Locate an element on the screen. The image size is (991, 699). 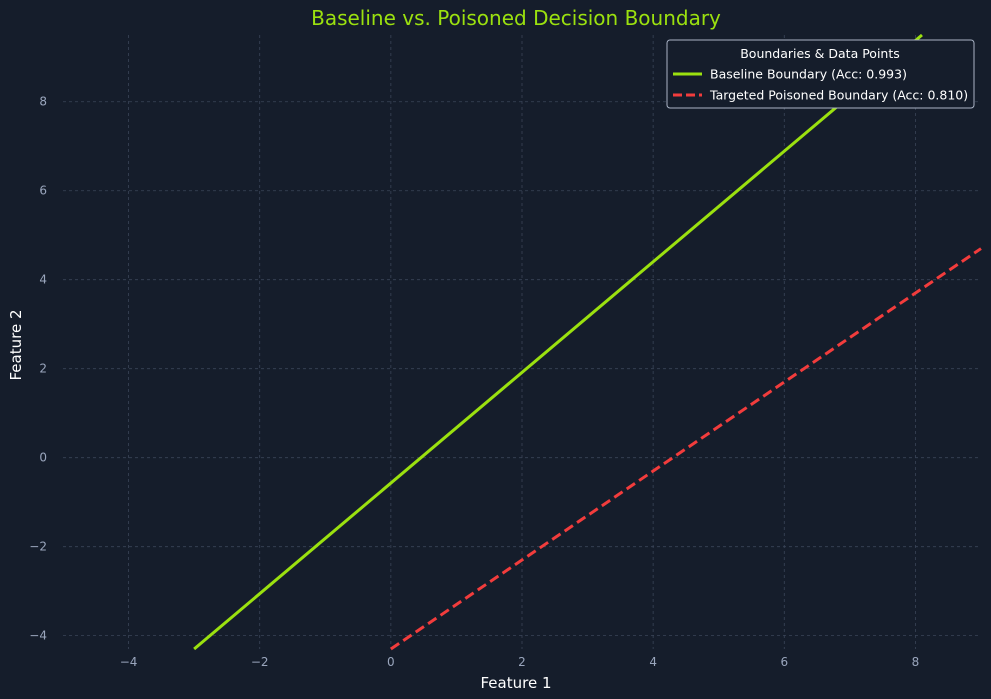
x-tick-label: 2 is located at coordinates (522, 662).